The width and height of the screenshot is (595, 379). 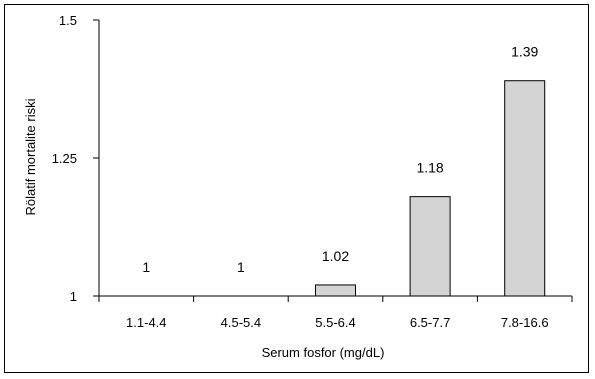 I want to click on y-tick-label: 1.5, so click(x=68, y=20).